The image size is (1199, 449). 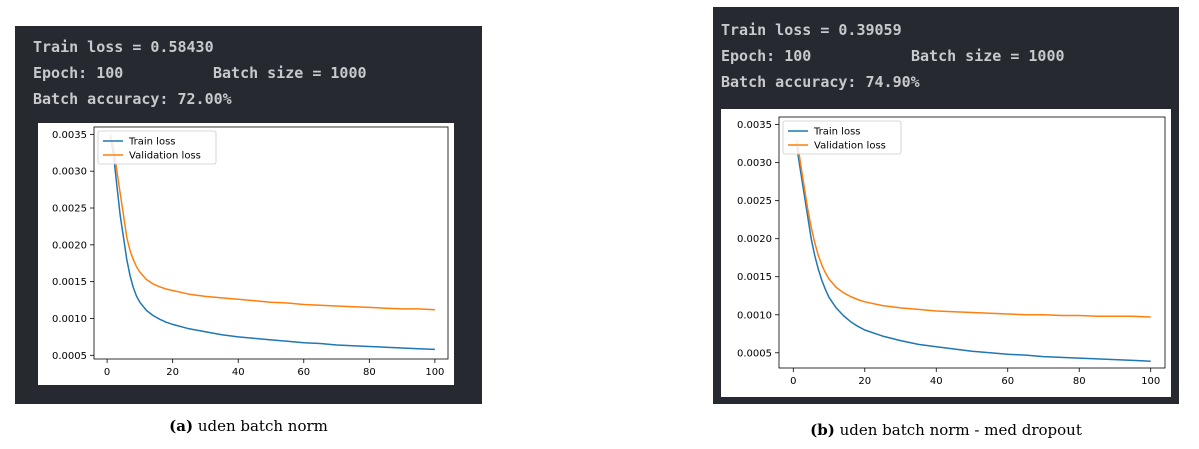 I want to click on caption-b: (b) uden batch norm - med dropout, so click(x=946, y=430).